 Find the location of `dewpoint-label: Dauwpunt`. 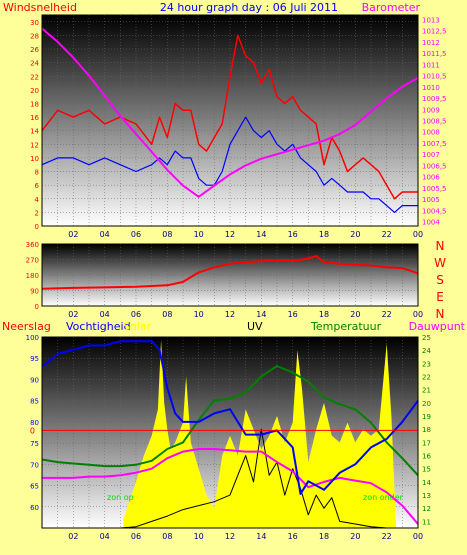

dewpoint-label: Dauwpunt is located at coordinates (437, 326).